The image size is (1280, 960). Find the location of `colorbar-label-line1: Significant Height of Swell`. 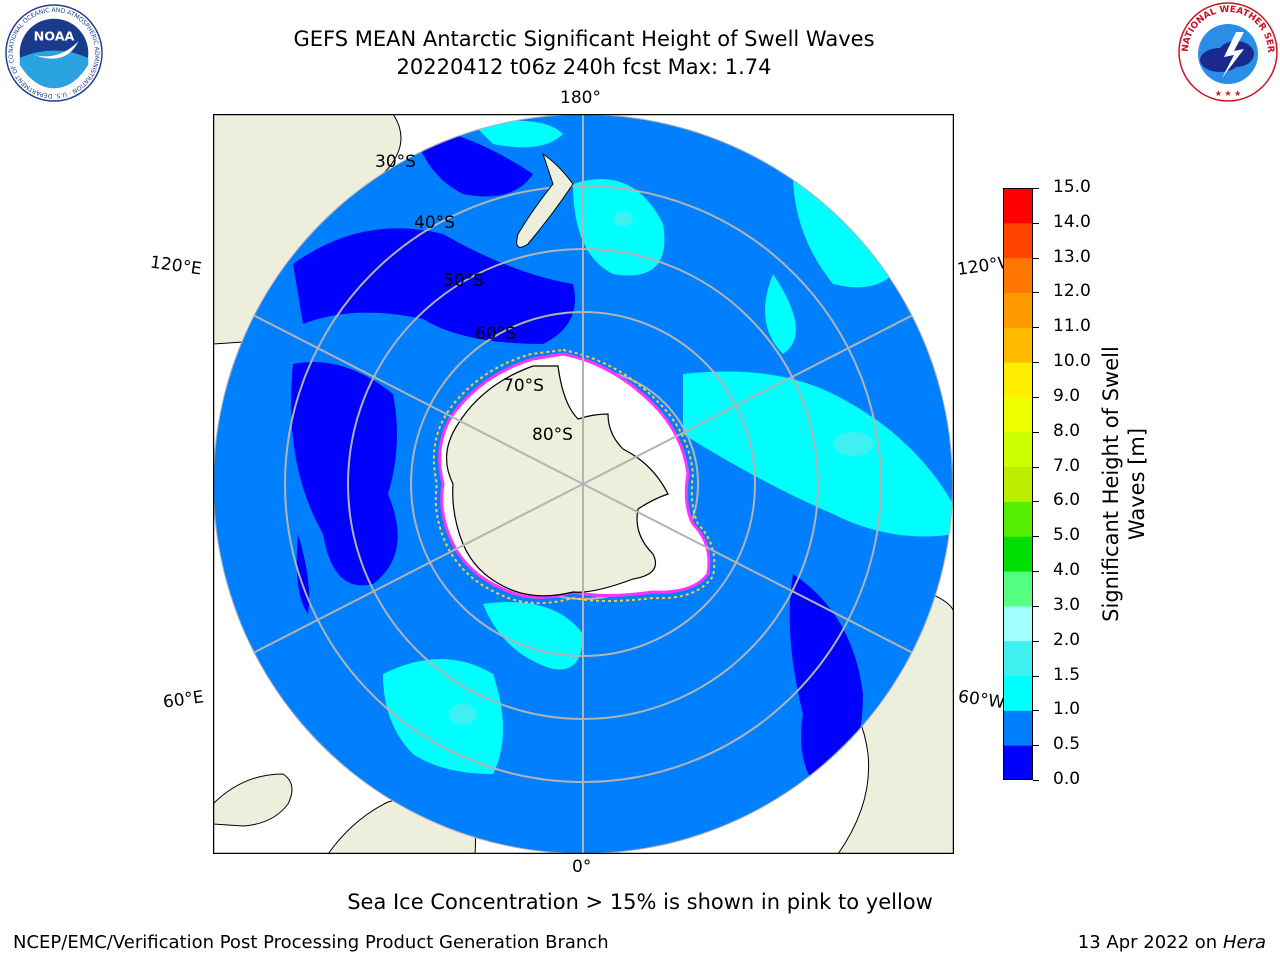

colorbar-label-line1: Significant Height of Swell is located at coordinates (1111, 484).